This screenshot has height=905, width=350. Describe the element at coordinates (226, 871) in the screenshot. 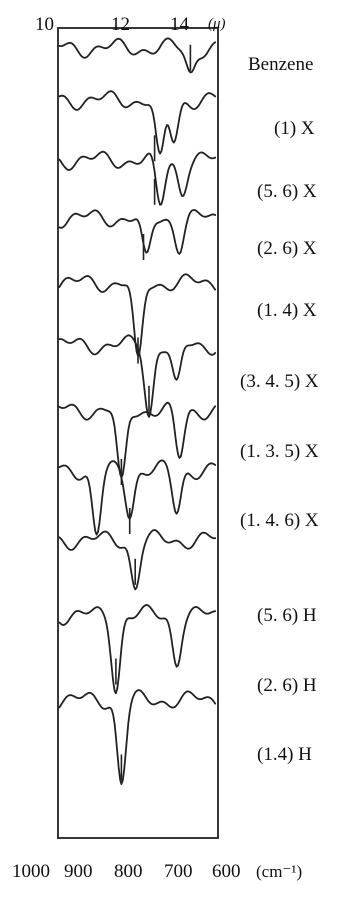

I see `bottom-tick-600: 600` at that location.